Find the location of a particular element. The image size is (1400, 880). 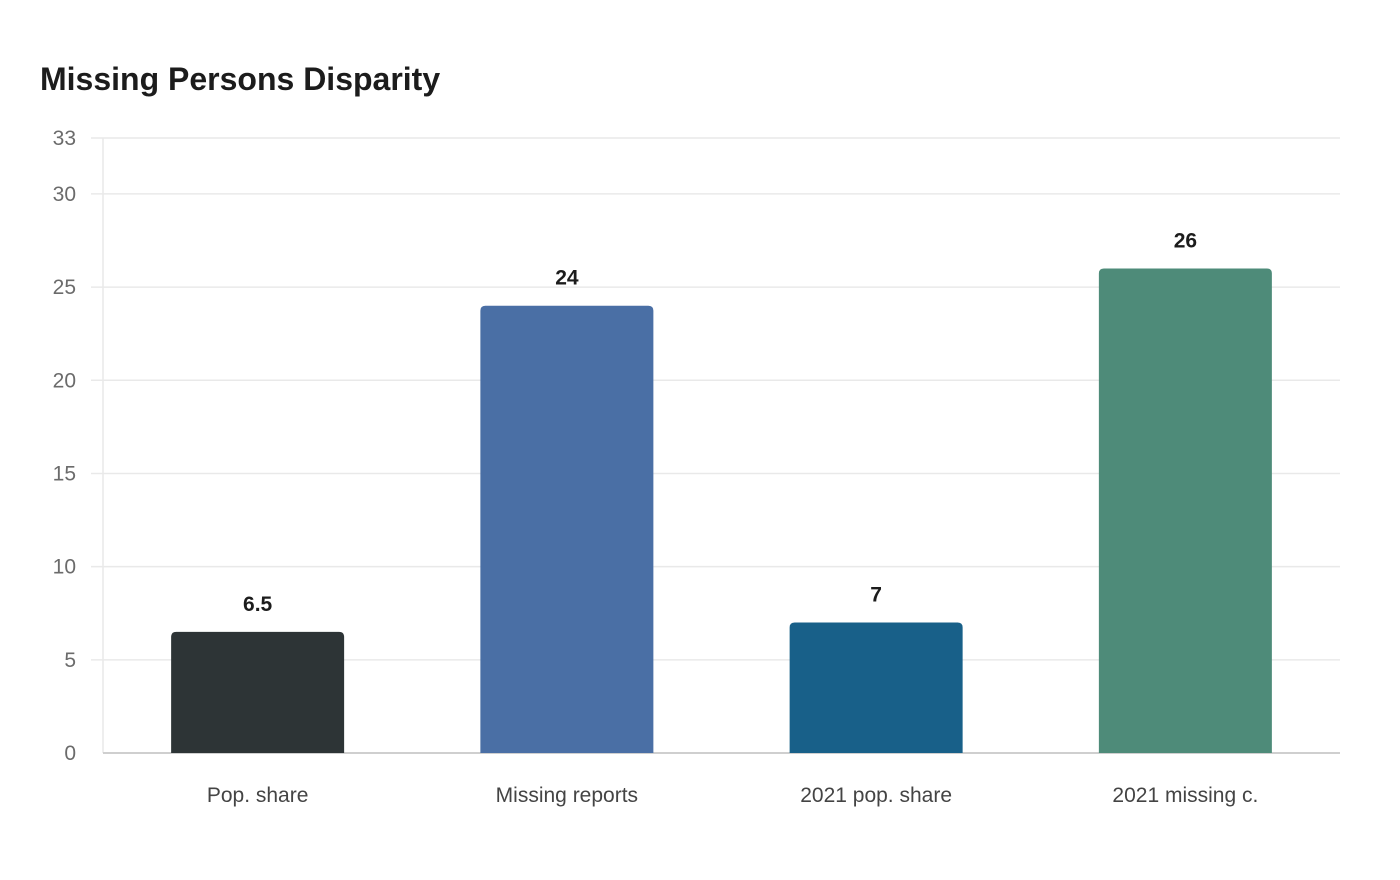

bar-value-label: 7 is located at coordinates (876, 595).